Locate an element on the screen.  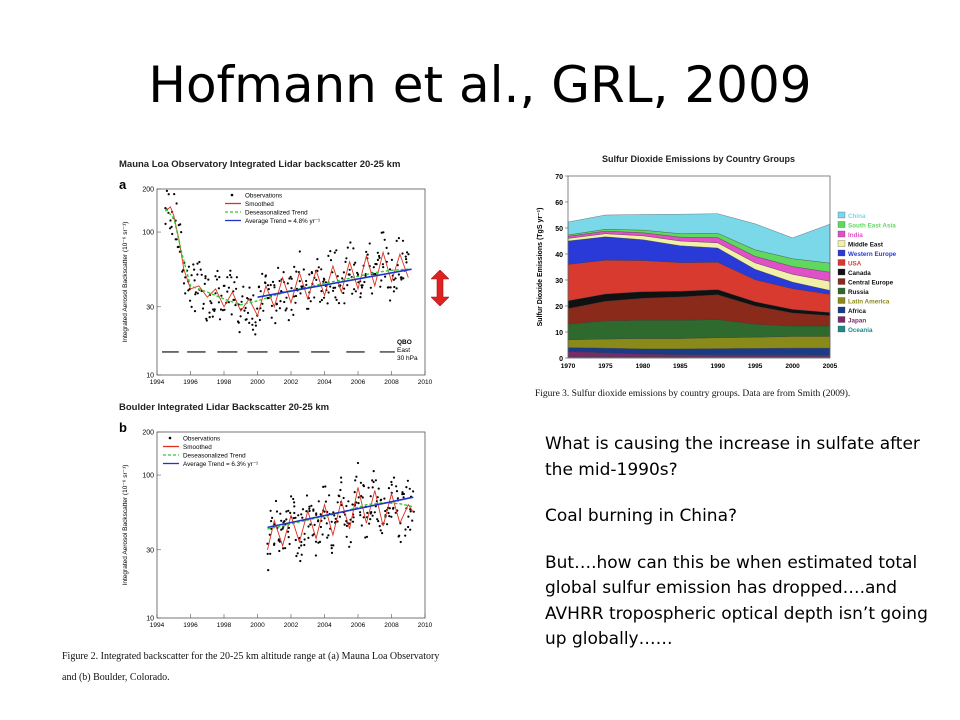
qbo-annotation: QBO is located at coordinates (404, 342).